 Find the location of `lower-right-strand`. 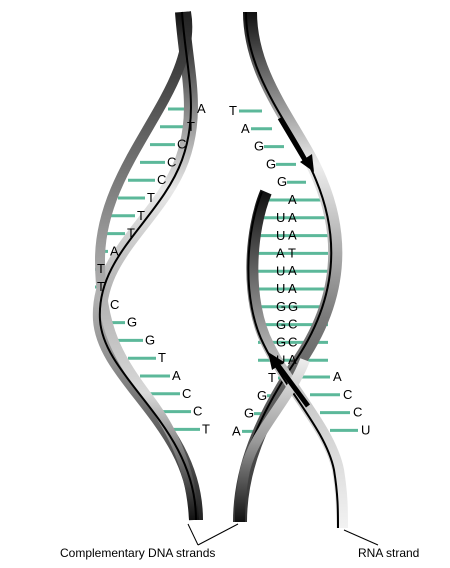

lower-right-strand is located at coordinates (272, 440).